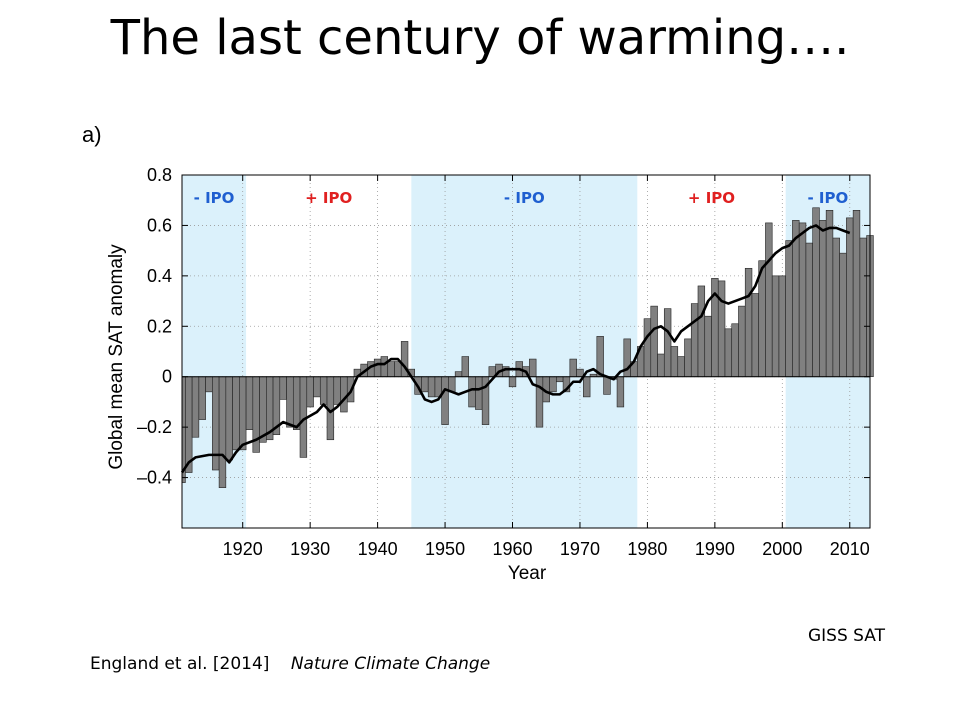  I want to click on panel-label: a), so click(92, 134).